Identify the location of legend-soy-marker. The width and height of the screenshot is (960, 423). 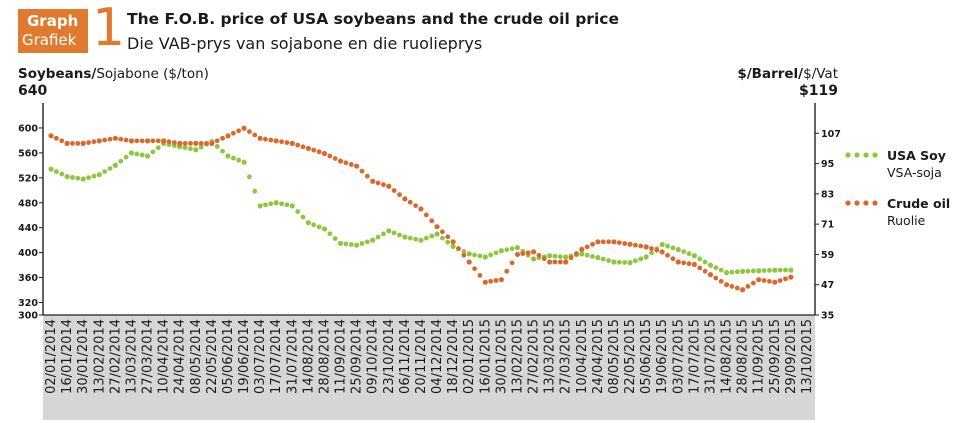
(857, 155).